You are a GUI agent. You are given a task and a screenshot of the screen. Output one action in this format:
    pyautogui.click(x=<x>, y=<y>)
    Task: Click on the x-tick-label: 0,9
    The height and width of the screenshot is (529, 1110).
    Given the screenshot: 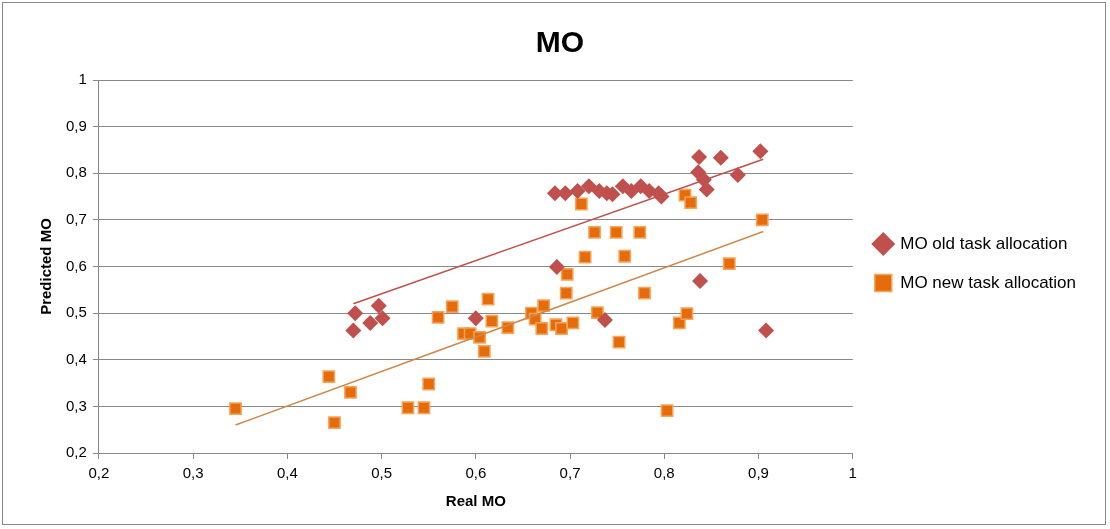 What is the action you would take?
    pyautogui.click(x=758, y=473)
    